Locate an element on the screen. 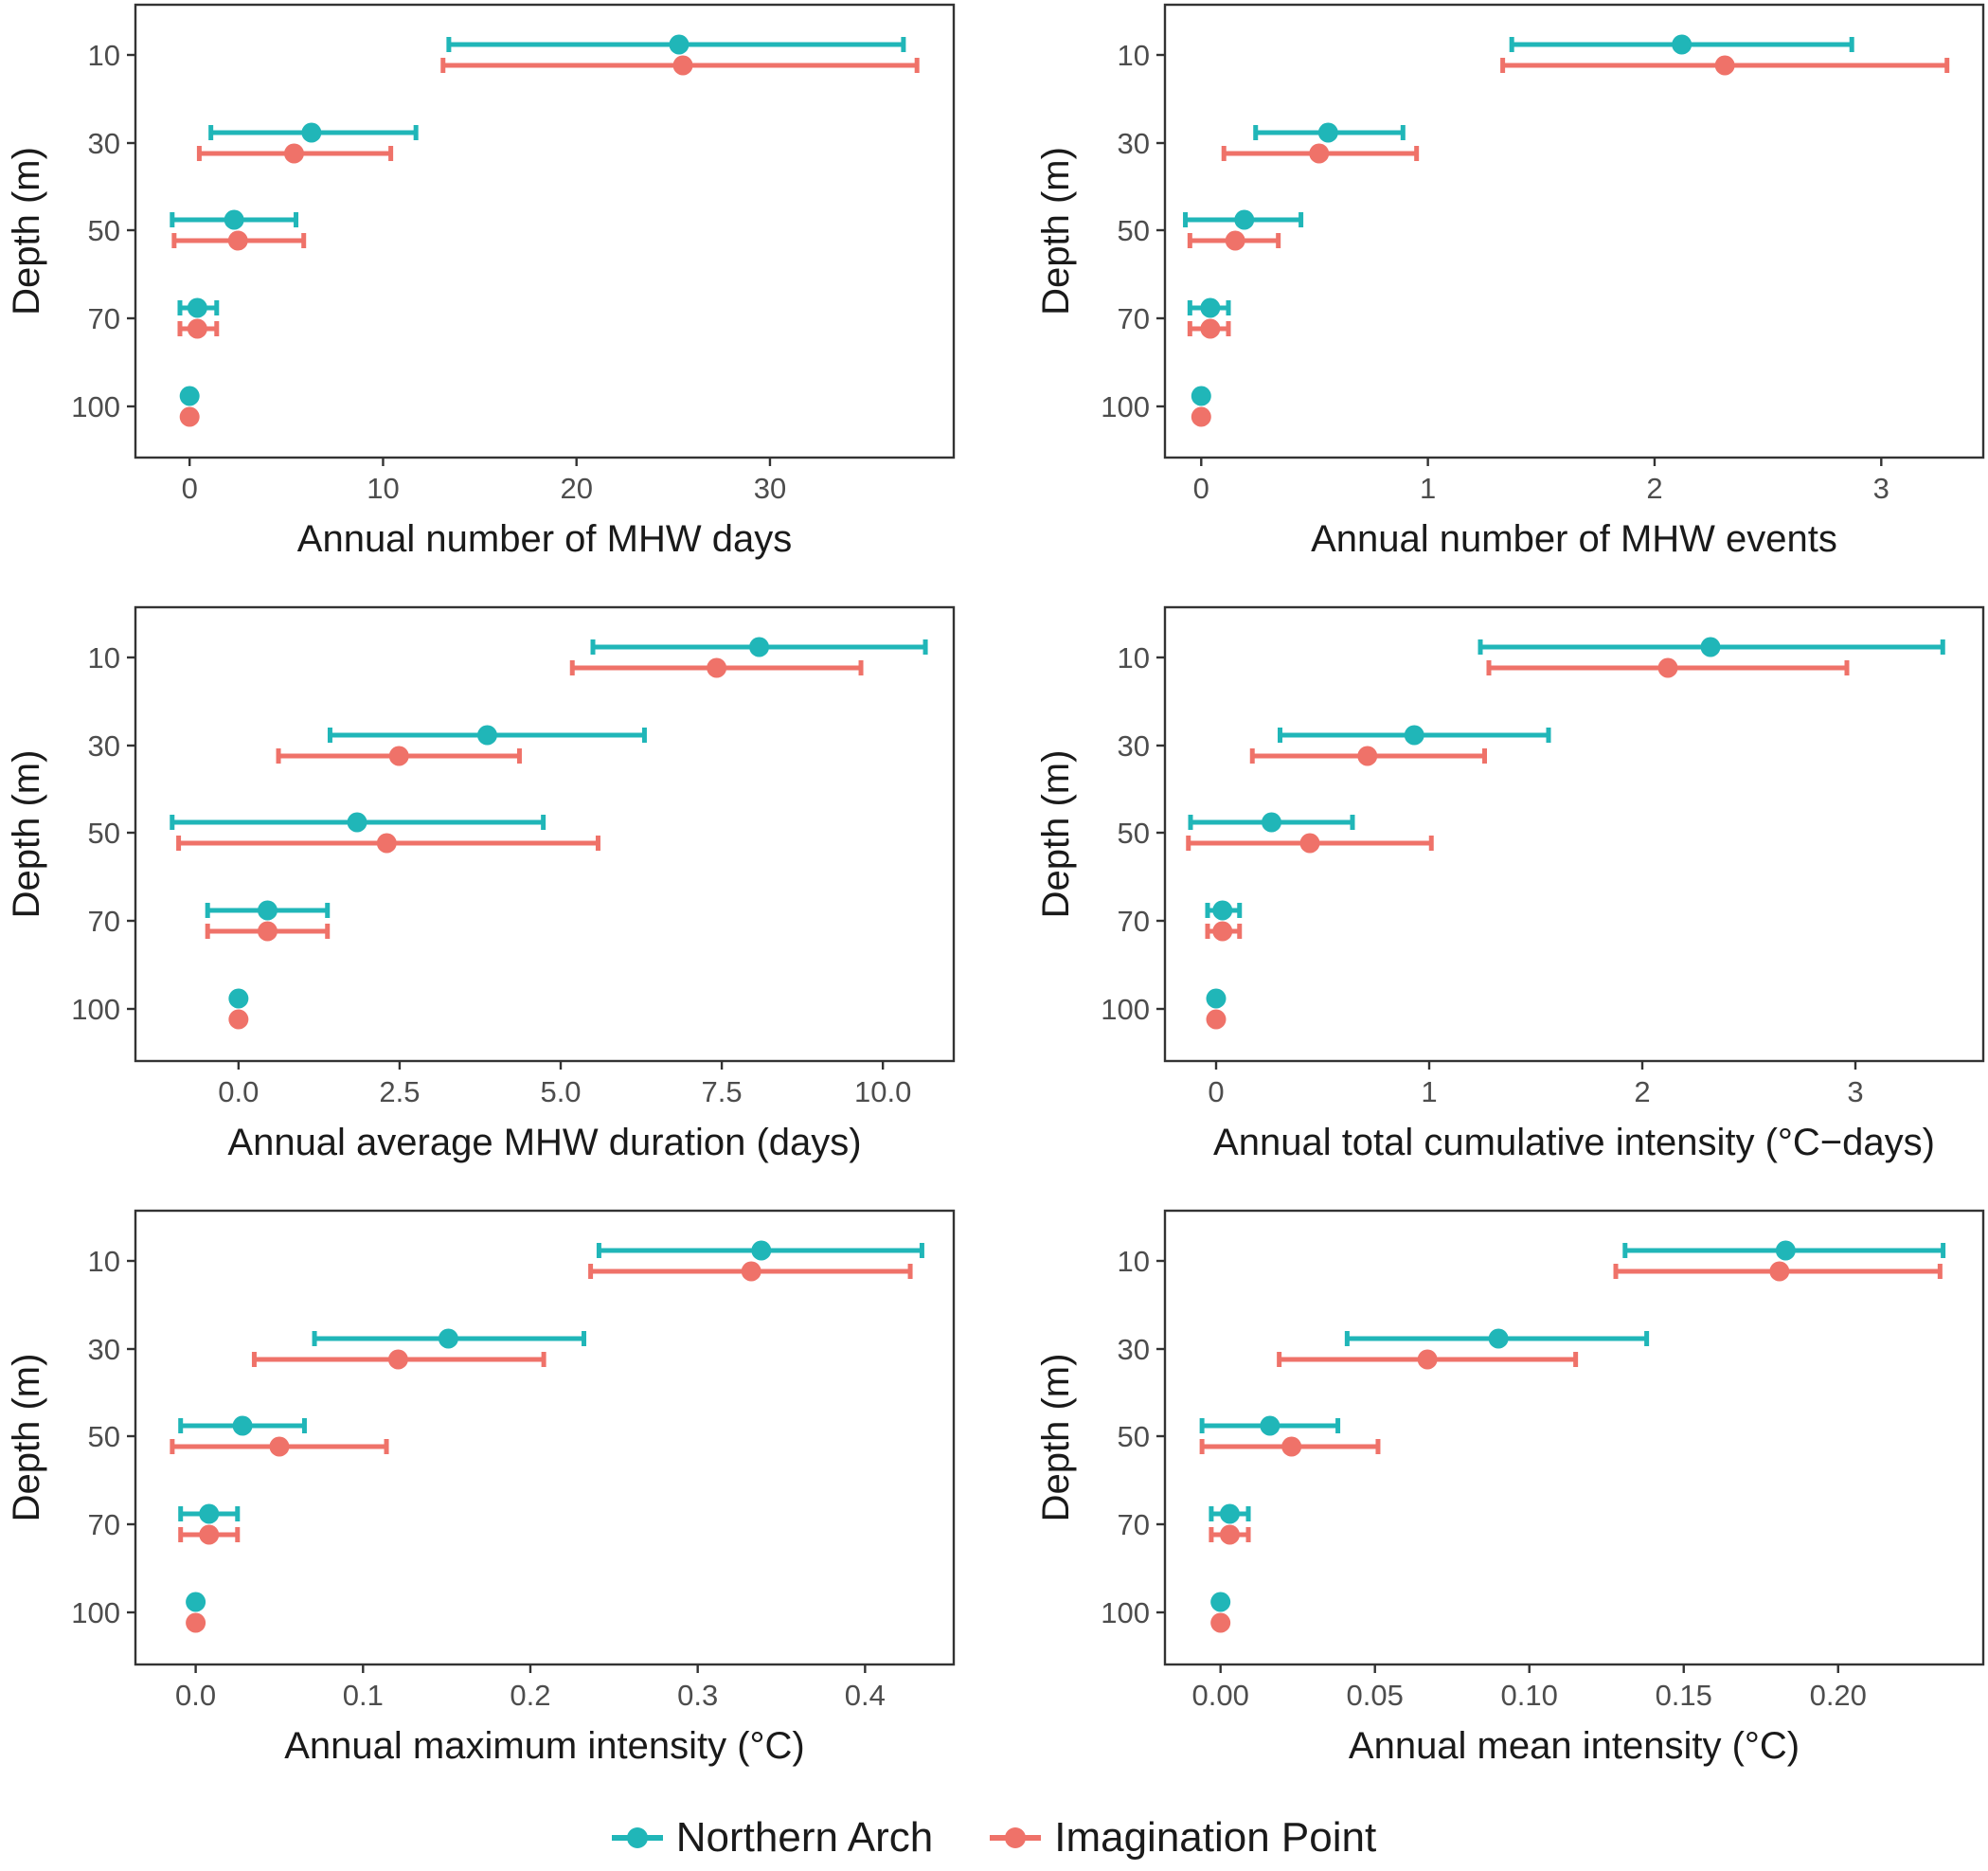  legend-label-northern-arch: Northern Arch is located at coordinates (804, 1837).